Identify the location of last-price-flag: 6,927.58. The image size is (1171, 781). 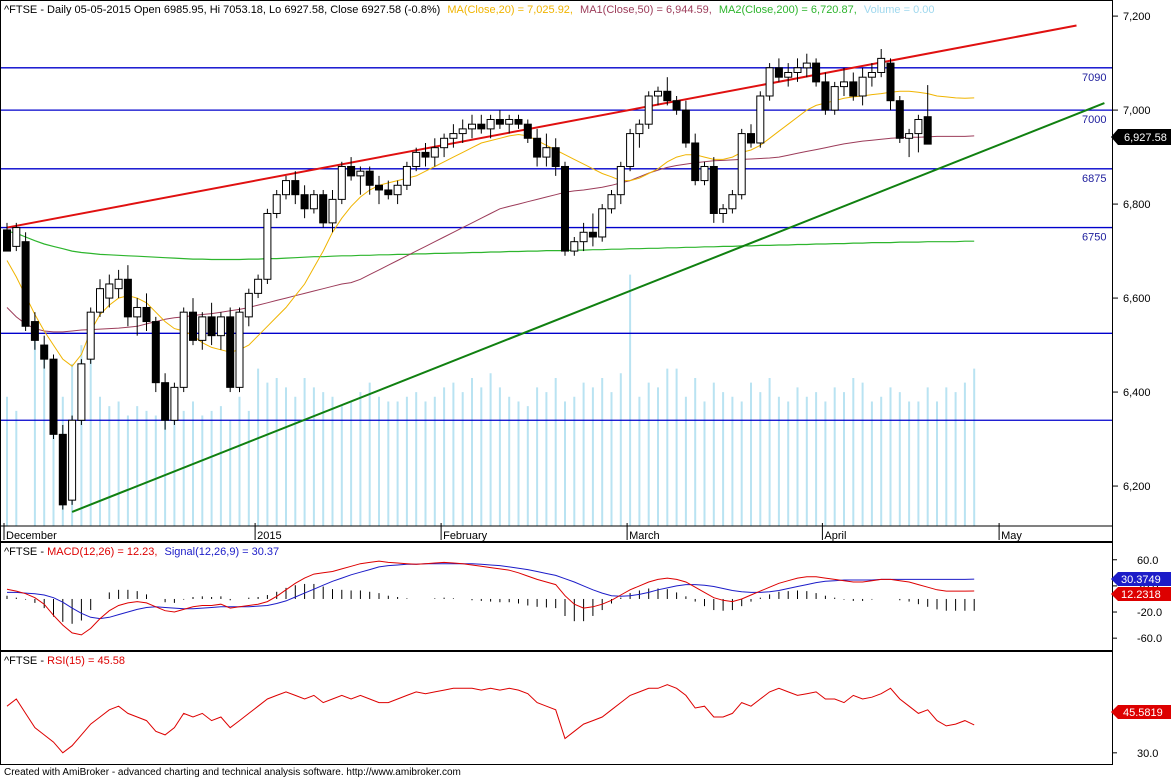
(1141, 137).